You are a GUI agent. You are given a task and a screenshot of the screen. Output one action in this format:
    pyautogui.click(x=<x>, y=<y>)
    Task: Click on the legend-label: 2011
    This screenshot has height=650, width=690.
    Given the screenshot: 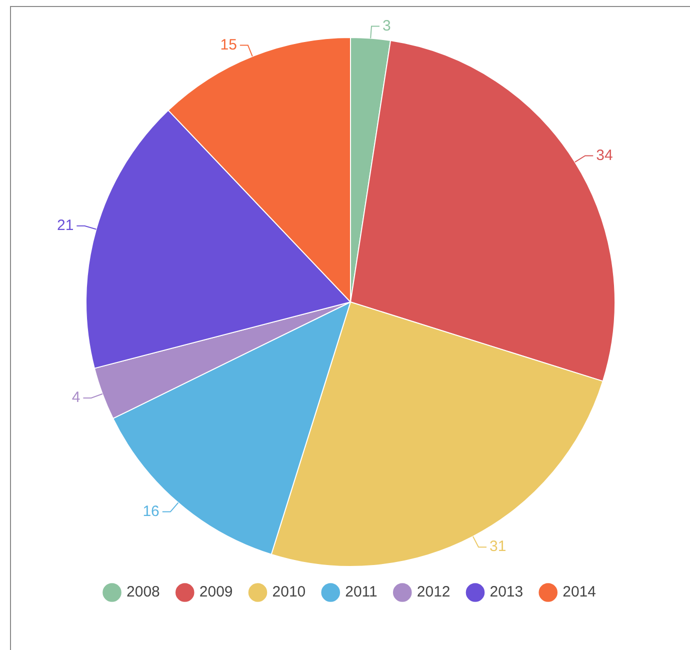 What is the action you would take?
    pyautogui.click(x=361, y=592)
    